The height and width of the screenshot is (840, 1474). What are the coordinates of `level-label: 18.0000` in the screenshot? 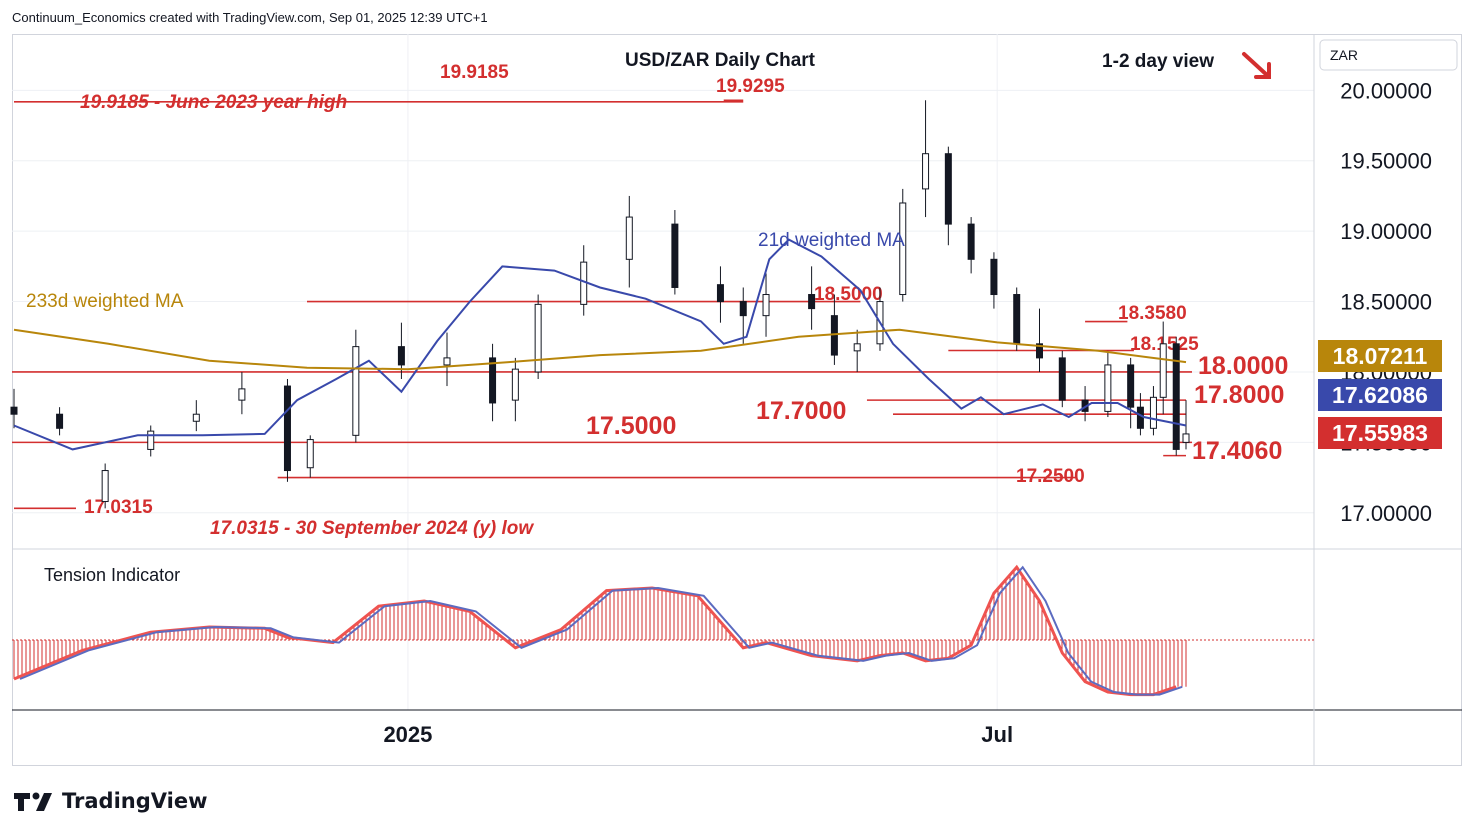 It's located at (1243, 366).